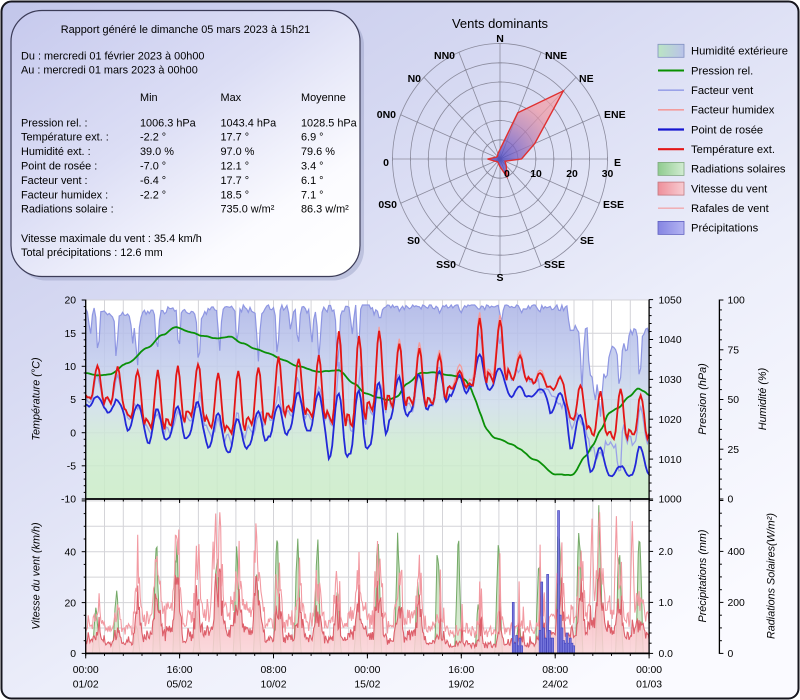 This screenshot has height=700, width=800. I want to click on svg-text: SSE, so click(554, 265).